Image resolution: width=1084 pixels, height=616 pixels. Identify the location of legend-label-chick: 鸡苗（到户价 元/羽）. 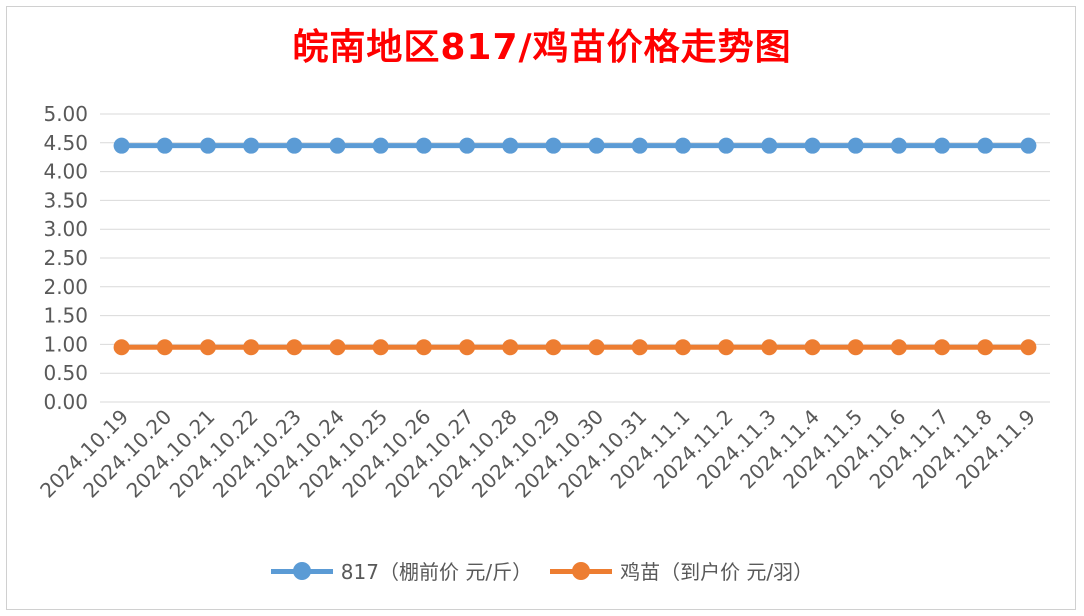
(717, 572).